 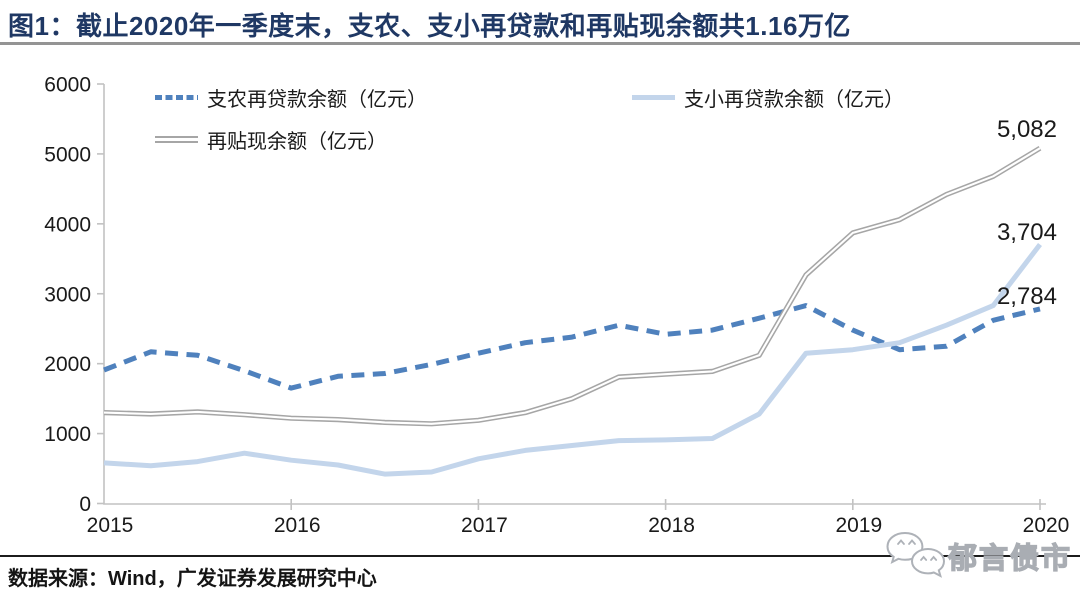 What do you see at coordinates (317, 99) in the screenshot?
I see `legend-label: 支农再贷款余额（亿元）` at bounding box center [317, 99].